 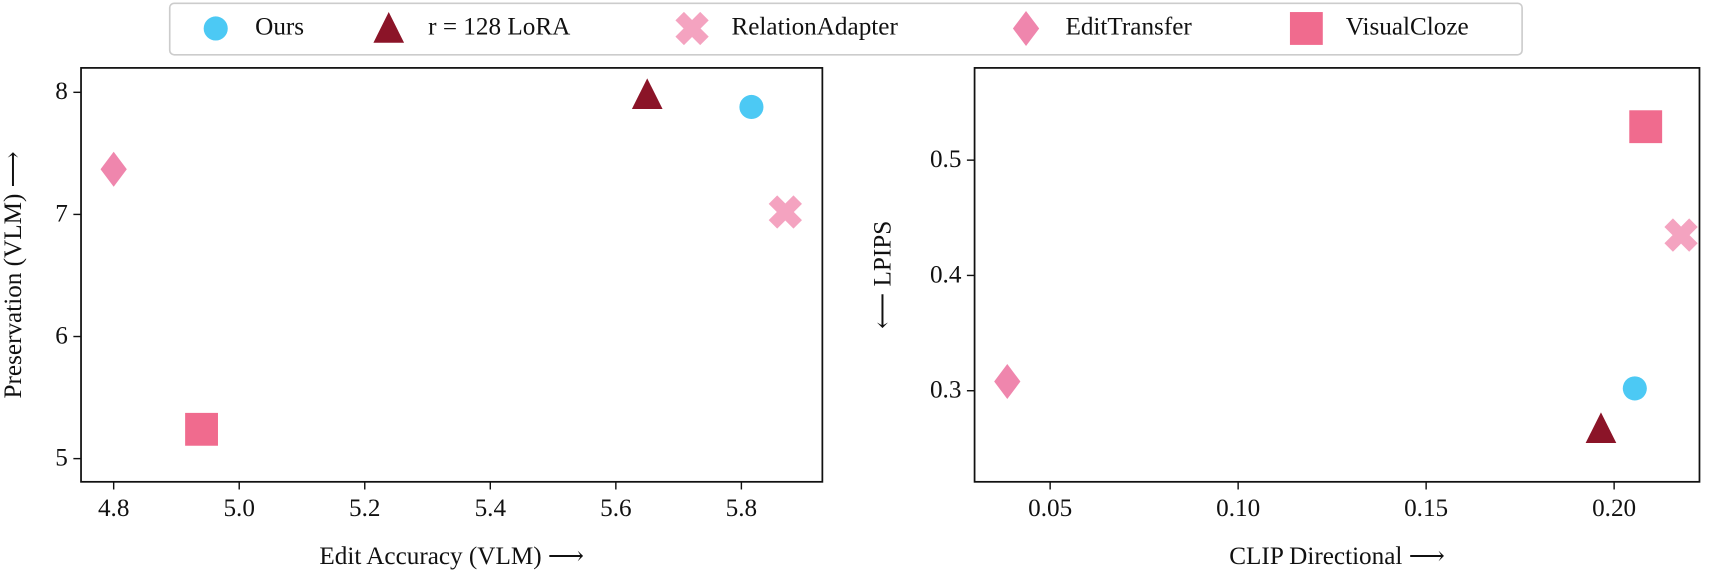 What do you see at coordinates (238, 508) in the screenshot?
I see `x-tick-label: 5.0` at bounding box center [238, 508].